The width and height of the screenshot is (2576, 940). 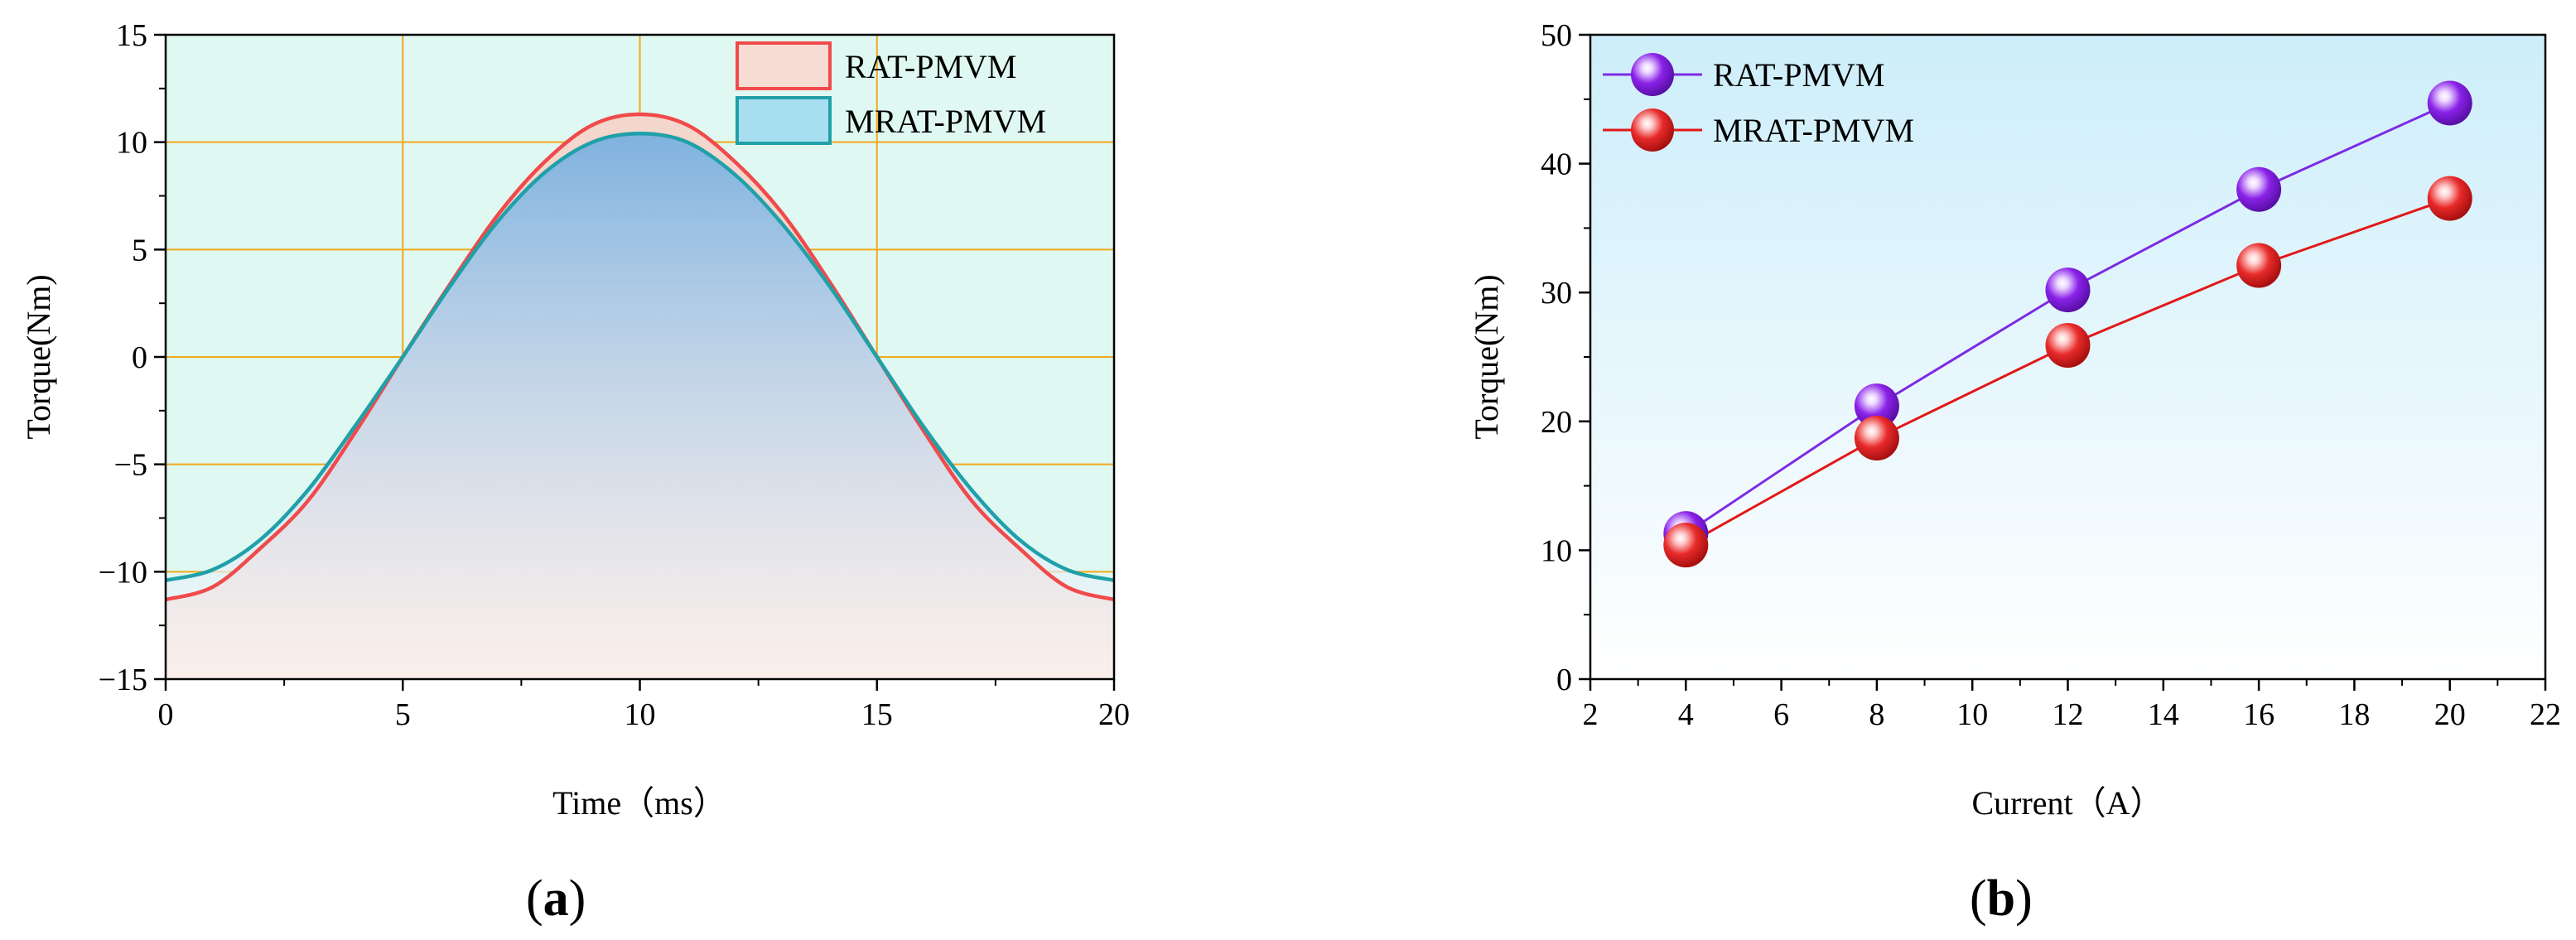 What do you see at coordinates (930, 66) in the screenshot?
I see `legend-label-rat-pmvm: RAT-PMVM` at bounding box center [930, 66].